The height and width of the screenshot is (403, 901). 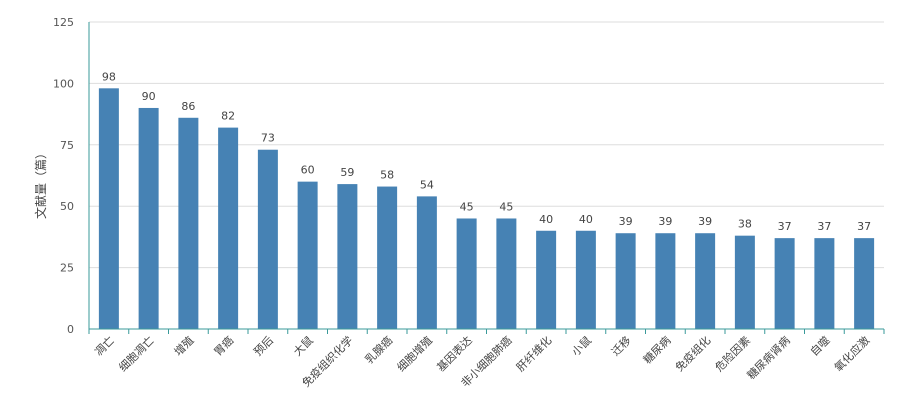 I want to click on x-tick-label: 糖尿病, so click(x=656, y=349).